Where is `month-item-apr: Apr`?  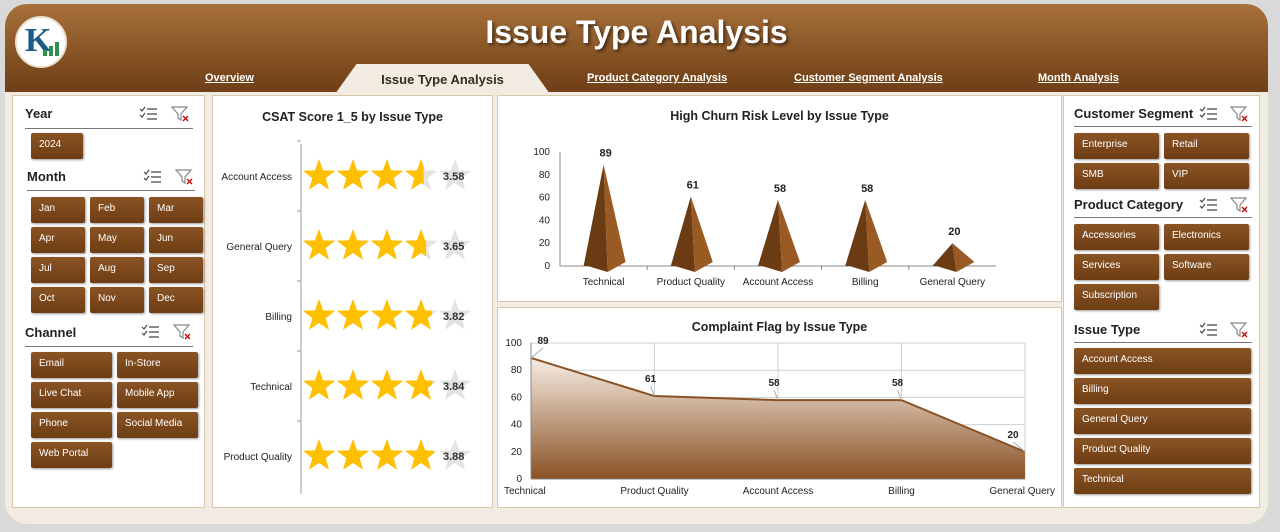 month-item-apr: Apr is located at coordinates (58, 240).